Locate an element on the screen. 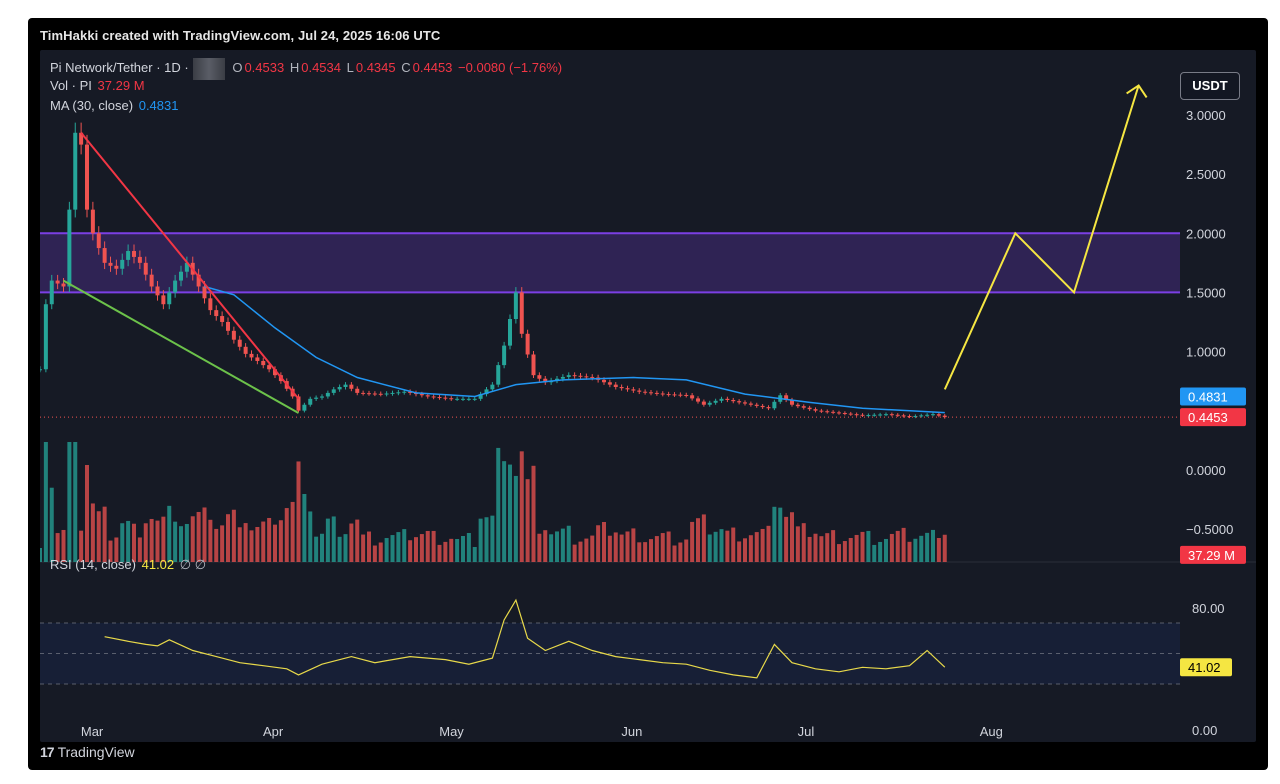 Image resolution: width=1280 pixels, height=784 pixels. blurred-logo is located at coordinates (208, 69).